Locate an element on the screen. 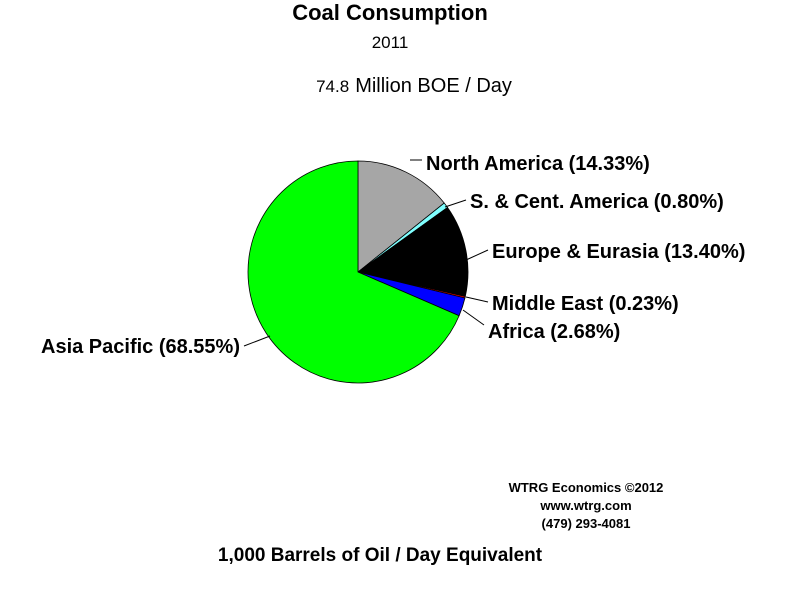 This screenshot has height=600, width=800. chart-unit-note: 1,000 Barrels of Oil / Day Equivalent is located at coordinates (380, 555).